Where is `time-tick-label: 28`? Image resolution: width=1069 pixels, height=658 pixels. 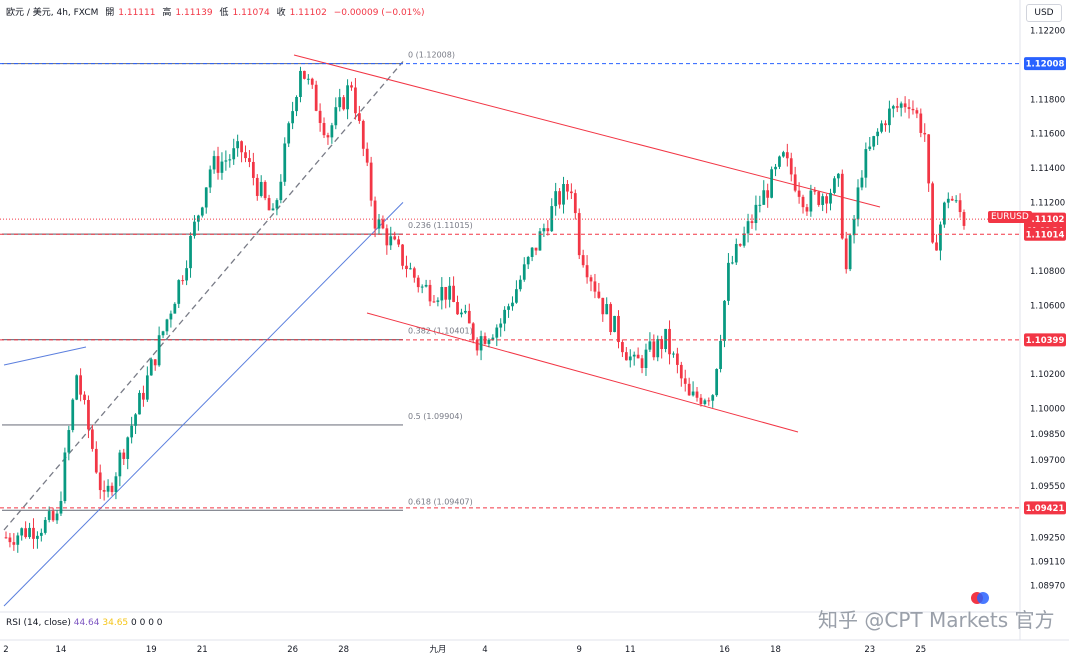
time-tick-label: 28 is located at coordinates (343, 650).